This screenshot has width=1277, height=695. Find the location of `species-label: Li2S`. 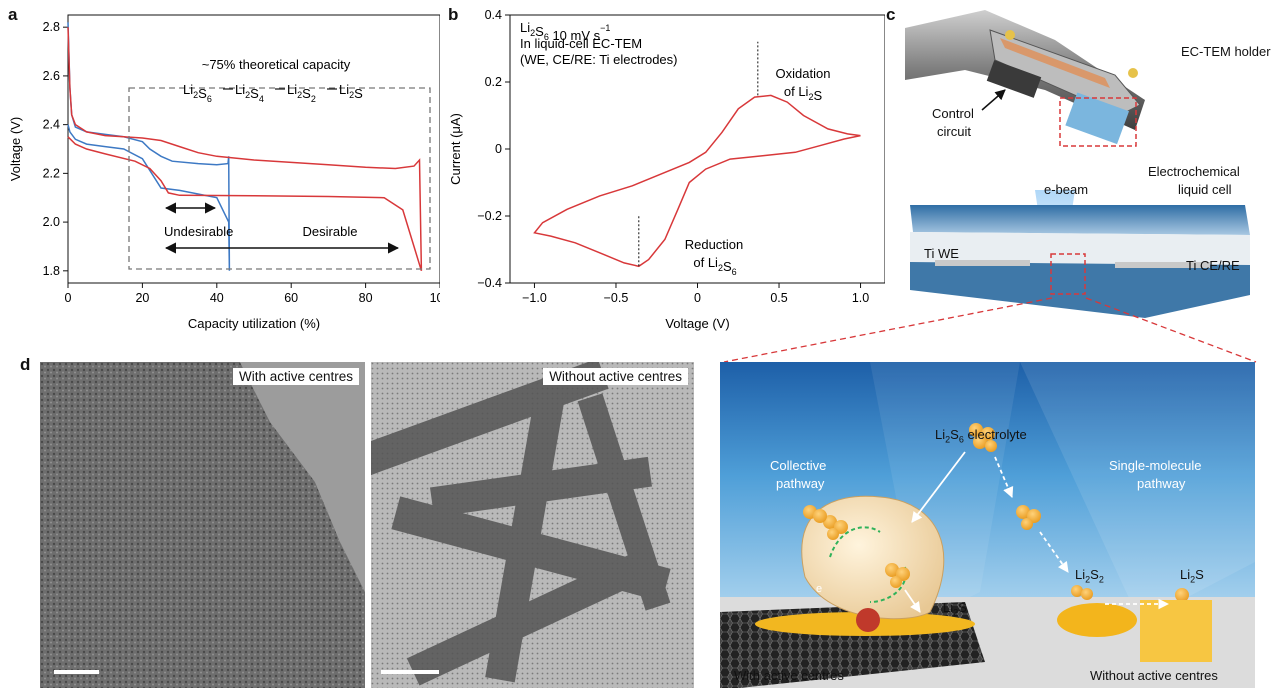

species-label: Li2S is located at coordinates (351, 91).